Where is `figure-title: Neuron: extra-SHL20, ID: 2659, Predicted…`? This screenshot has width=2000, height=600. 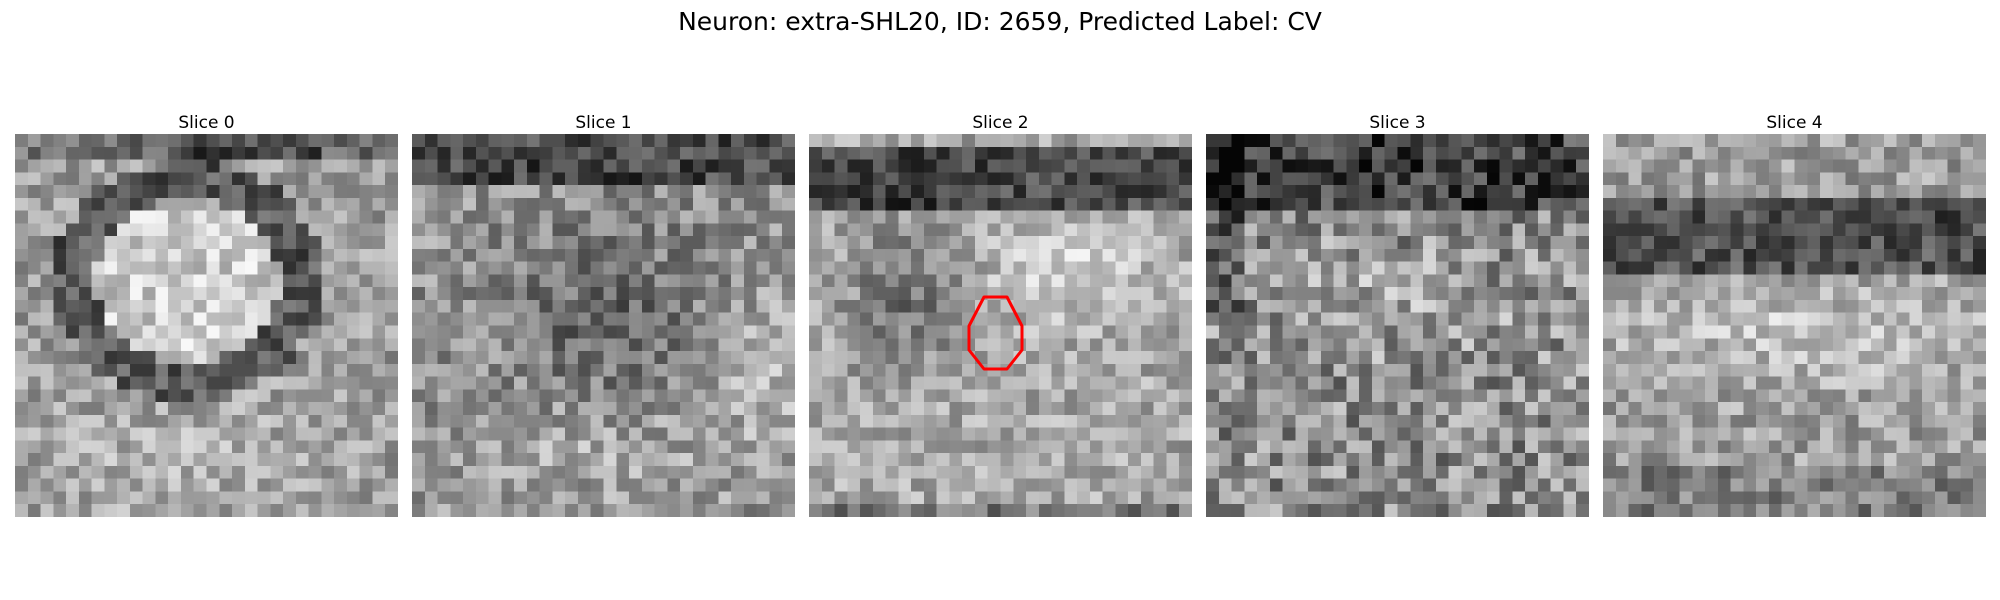 figure-title: Neuron: extra-SHL20, ID: 2659, Predicted… is located at coordinates (1000, 21).